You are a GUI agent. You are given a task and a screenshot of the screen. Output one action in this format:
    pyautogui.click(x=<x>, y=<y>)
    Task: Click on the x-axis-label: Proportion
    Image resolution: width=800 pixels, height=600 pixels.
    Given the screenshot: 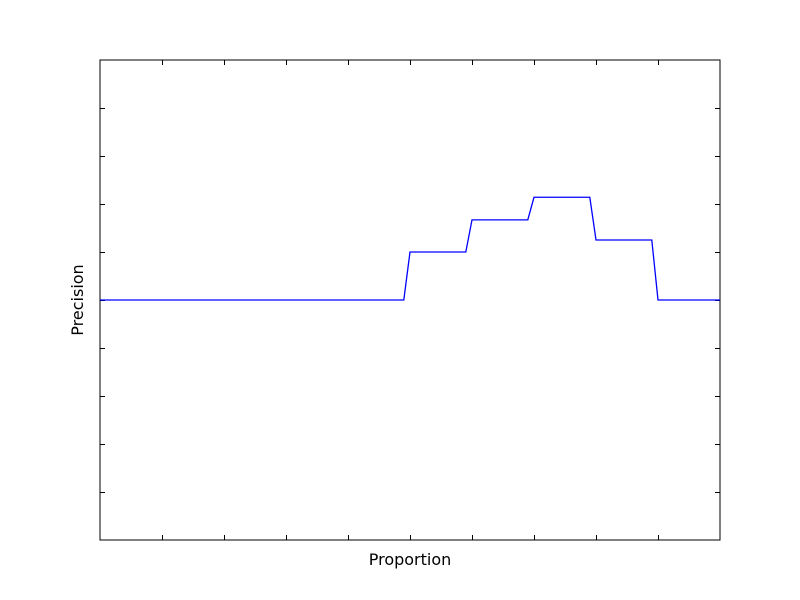 What is the action you would take?
    pyautogui.click(x=410, y=559)
    